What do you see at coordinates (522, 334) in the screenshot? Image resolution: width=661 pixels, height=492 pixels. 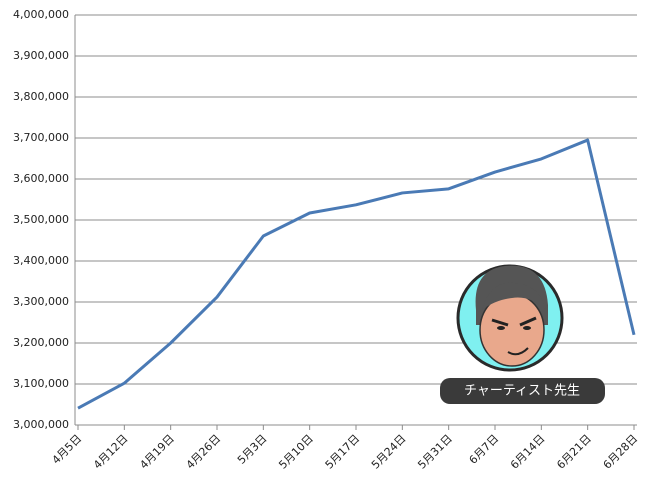 I see `avatar: チャーティスト先生` at bounding box center [522, 334].